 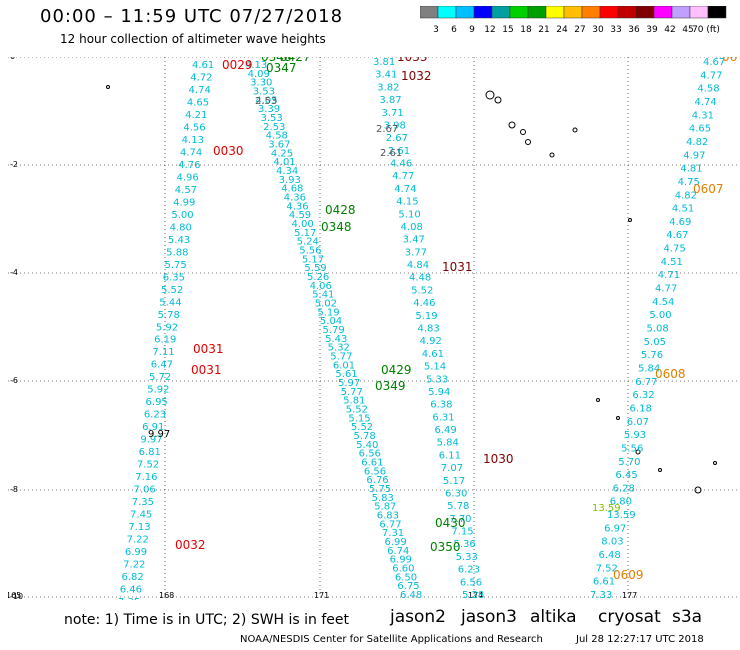 What do you see at coordinates (354, 401) in the screenshot?
I see `swh-value: 5.81` at bounding box center [354, 401].